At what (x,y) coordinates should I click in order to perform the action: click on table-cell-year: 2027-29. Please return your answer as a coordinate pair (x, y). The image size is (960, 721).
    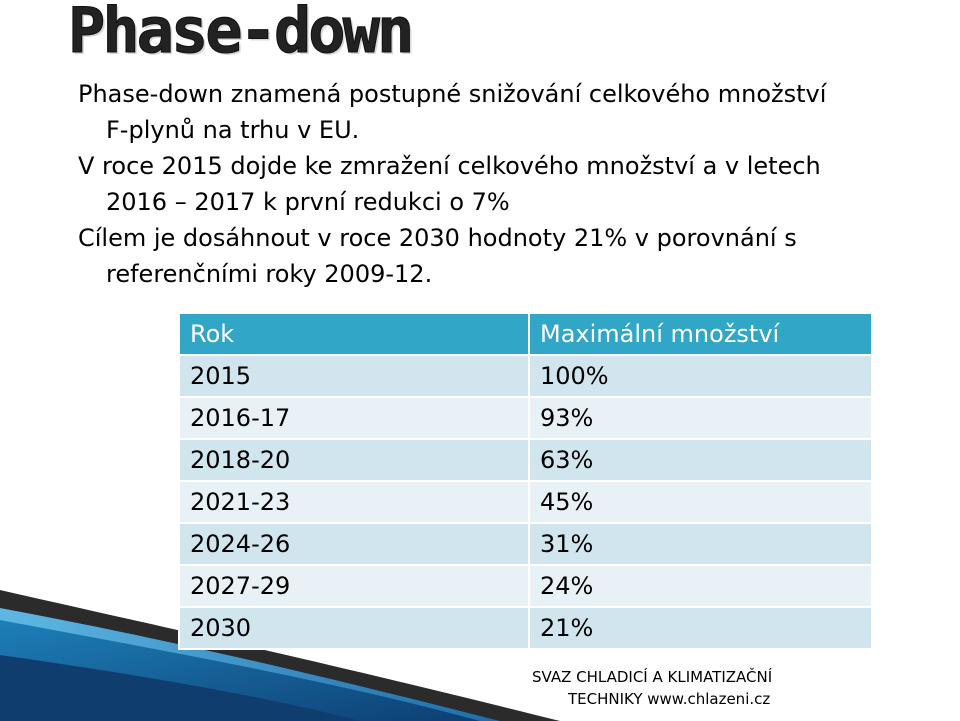
    Looking at the image, I should click on (354, 586).